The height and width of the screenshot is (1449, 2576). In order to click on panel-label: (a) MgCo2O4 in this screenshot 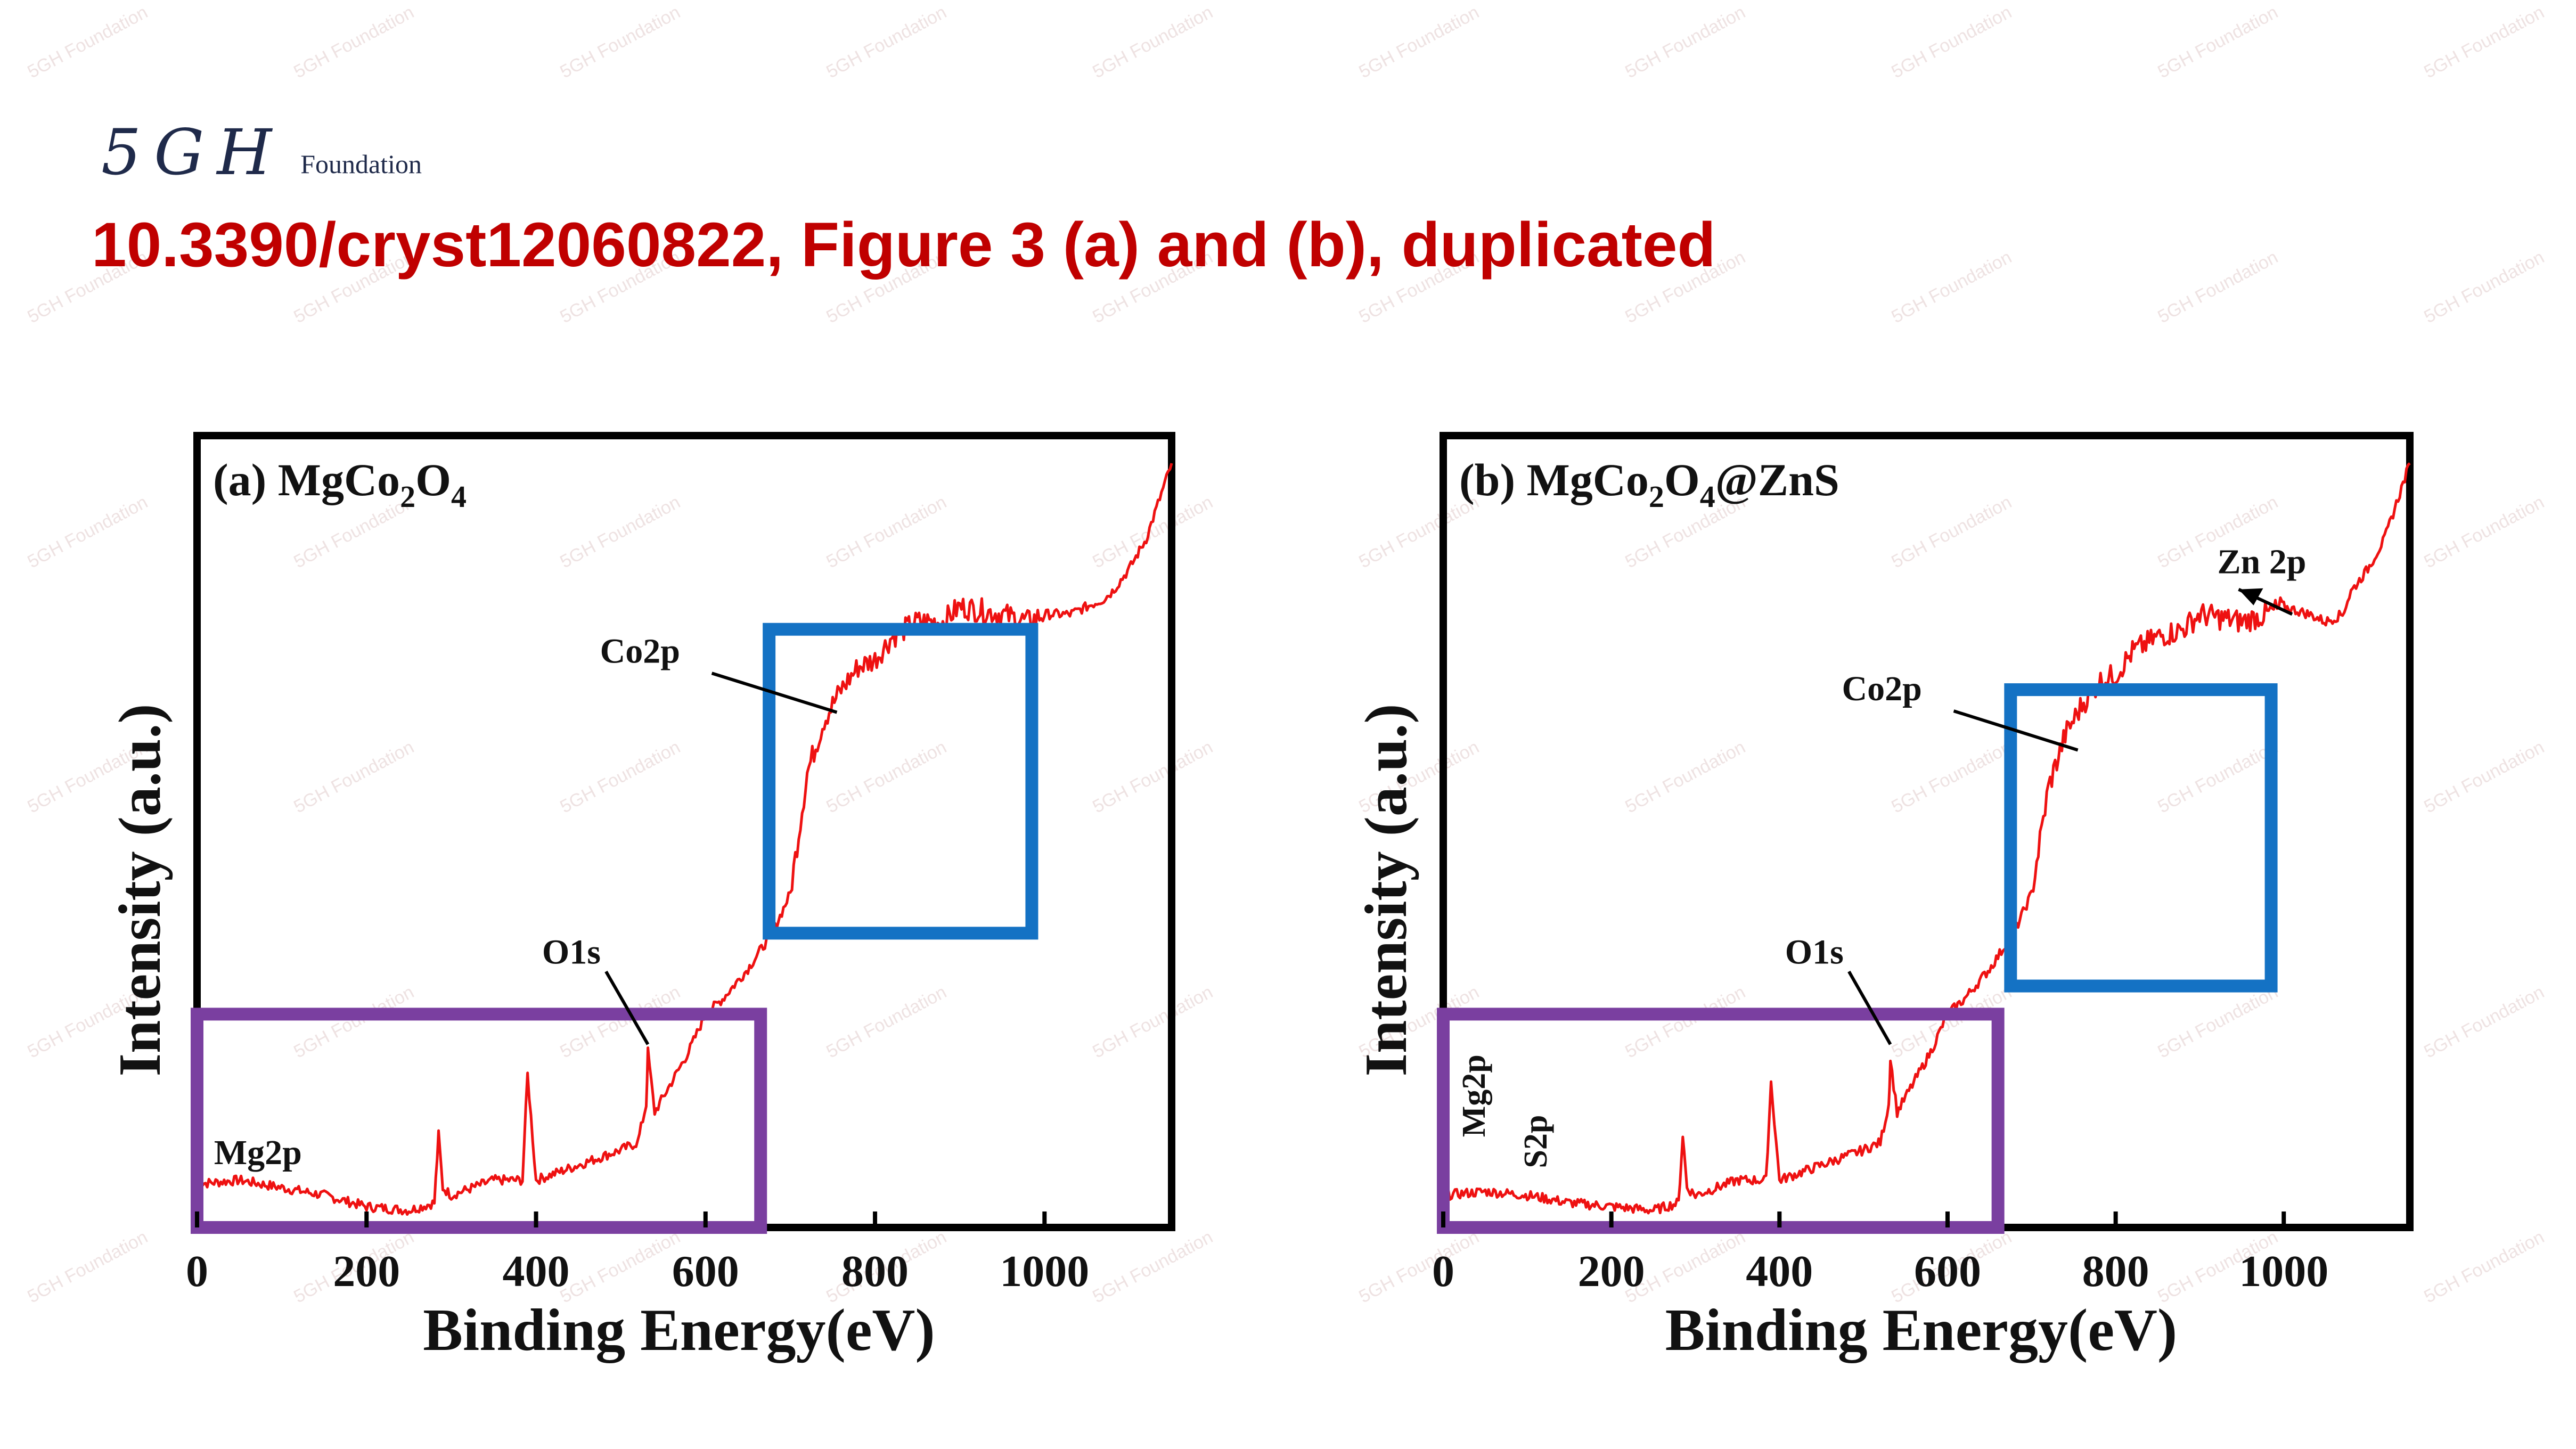, I will do `click(340, 484)`.